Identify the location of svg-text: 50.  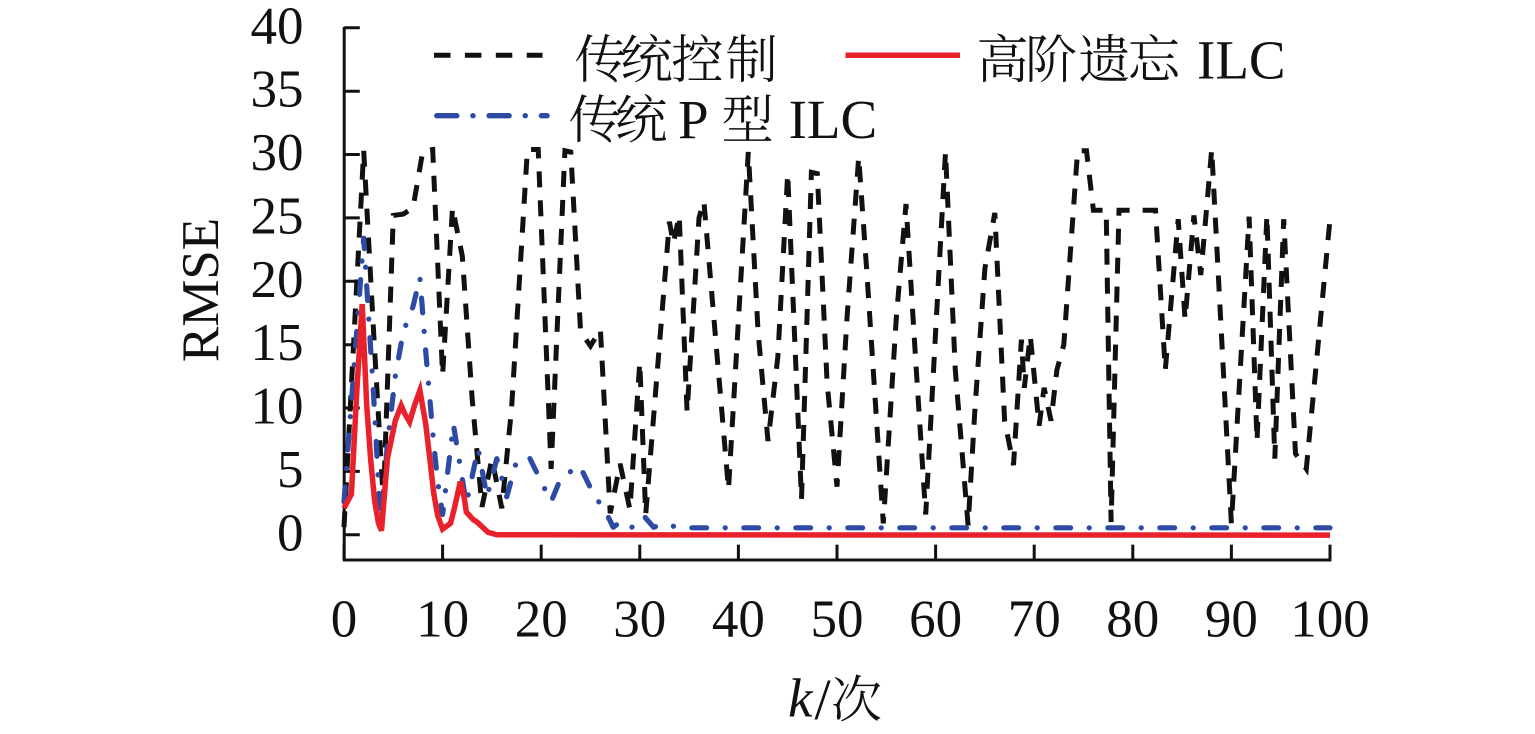
(837, 620).